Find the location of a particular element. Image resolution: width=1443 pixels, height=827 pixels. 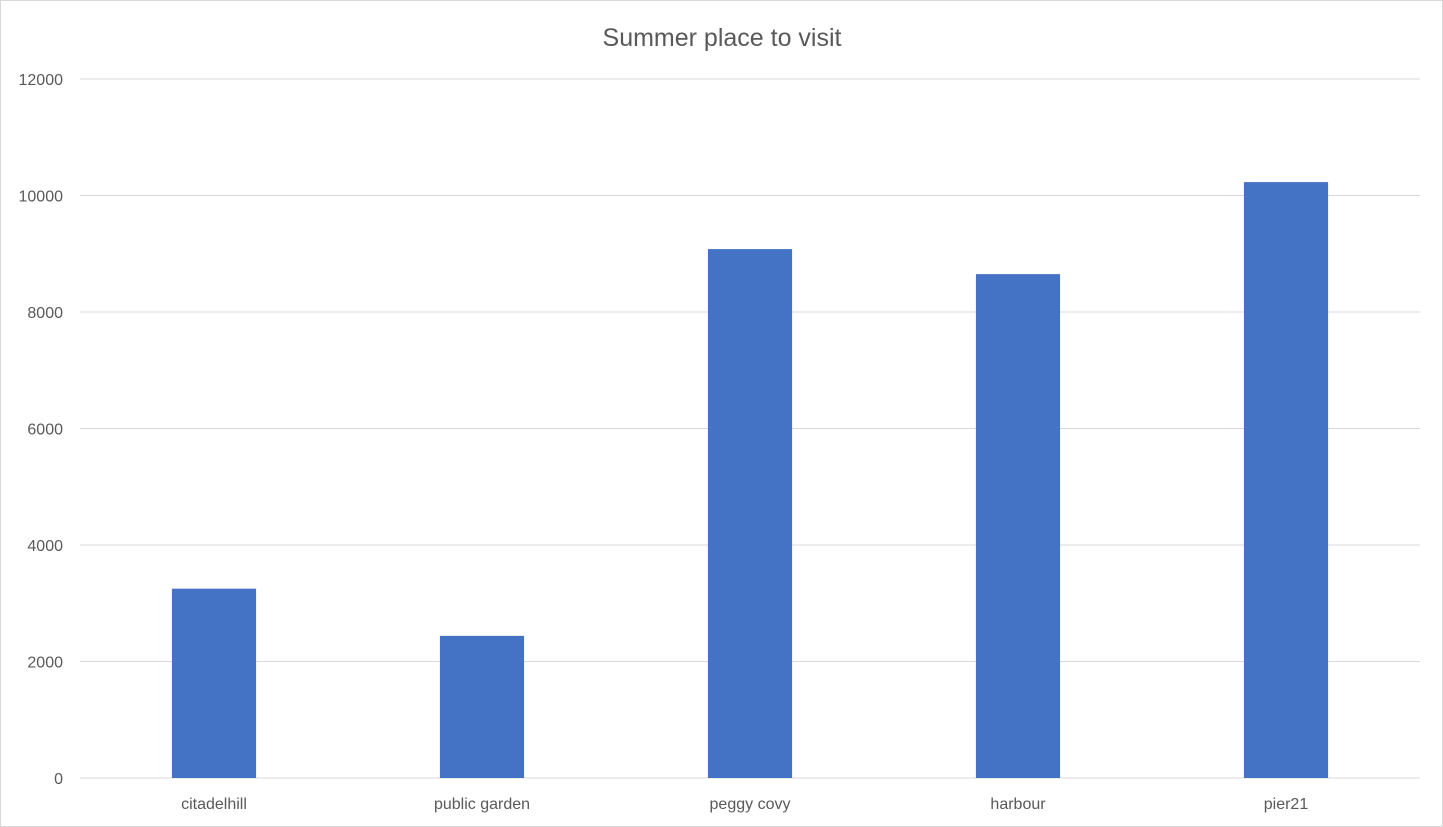

y-tick-label: 12000 is located at coordinates (41, 80).